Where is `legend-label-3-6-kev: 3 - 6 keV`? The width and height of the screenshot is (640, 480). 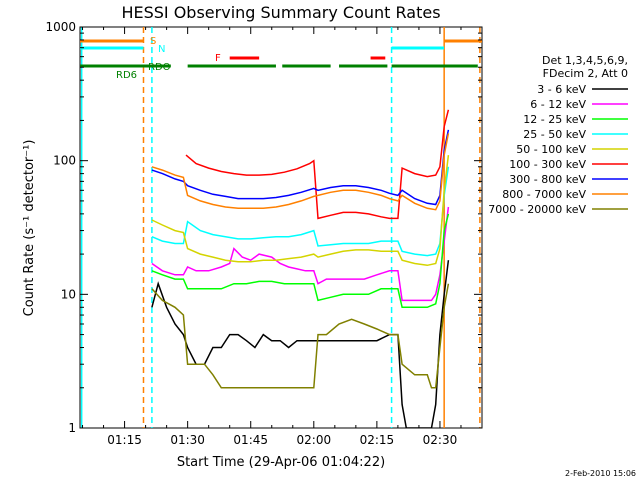
legend-label-3-6-kev: 3 - 6 keV is located at coordinates (561, 89).